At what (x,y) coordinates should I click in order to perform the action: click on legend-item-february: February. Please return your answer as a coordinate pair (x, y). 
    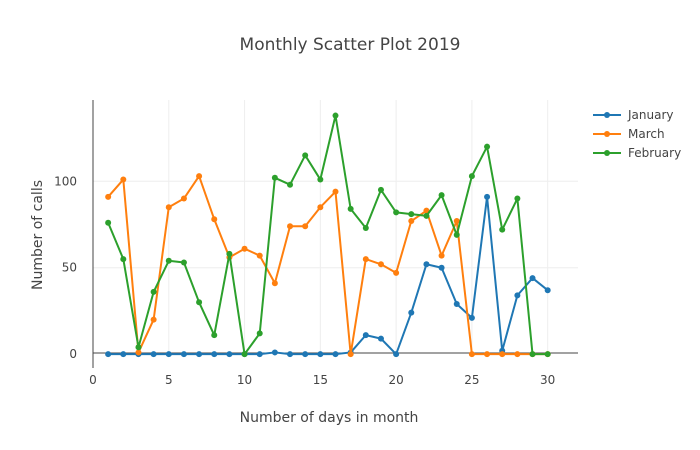
    Looking at the image, I should click on (637, 153).